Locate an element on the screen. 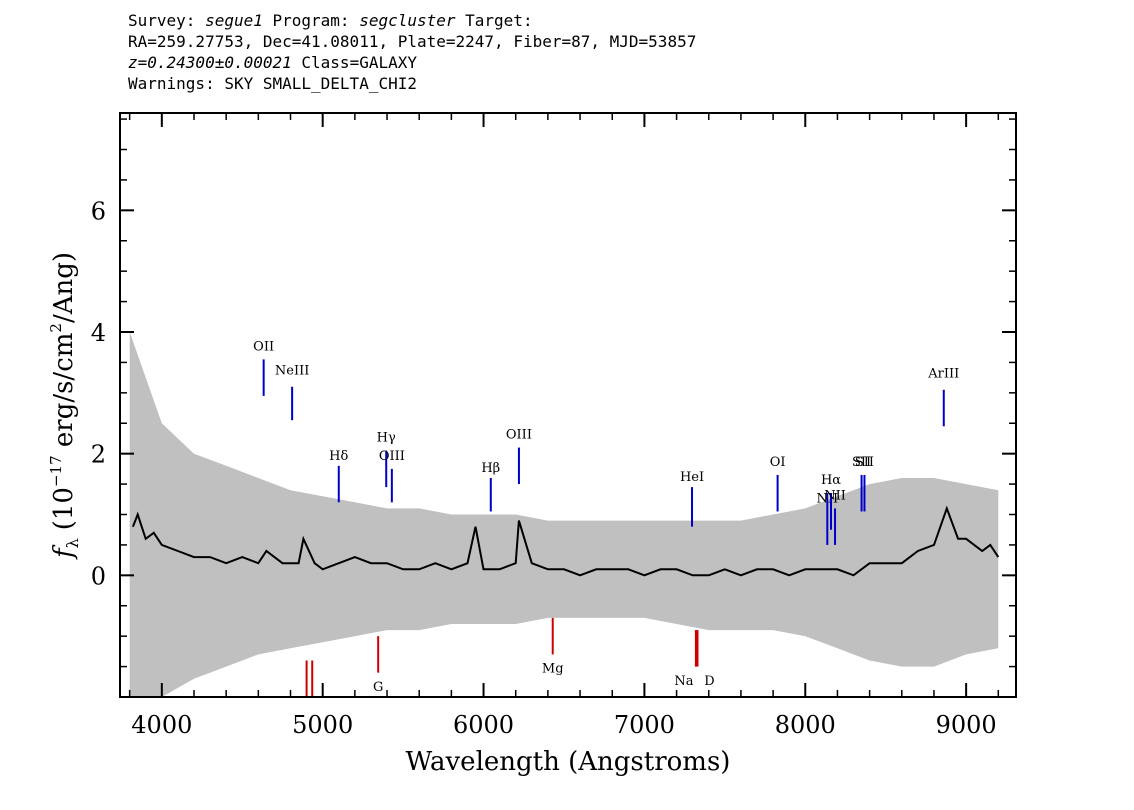  x-tick-label: 8000 is located at coordinates (805, 725).